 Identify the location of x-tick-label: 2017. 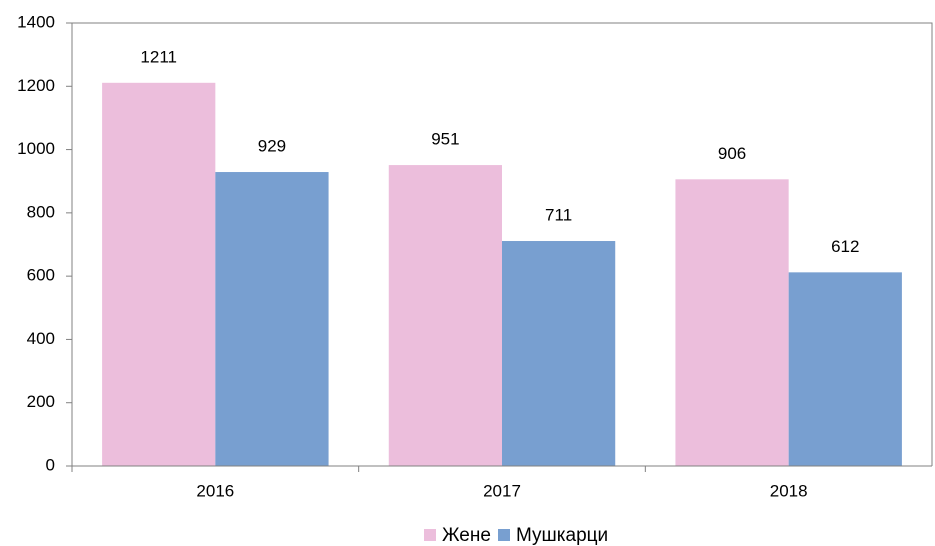
(502, 490).